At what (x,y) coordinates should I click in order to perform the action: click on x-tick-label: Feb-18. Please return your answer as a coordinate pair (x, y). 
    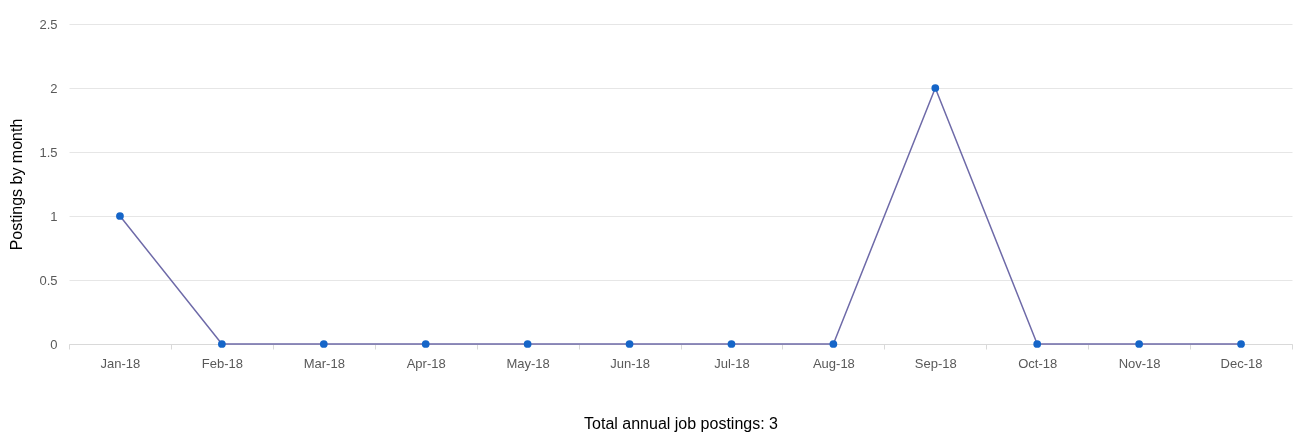
    Looking at the image, I should click on (222, 363).